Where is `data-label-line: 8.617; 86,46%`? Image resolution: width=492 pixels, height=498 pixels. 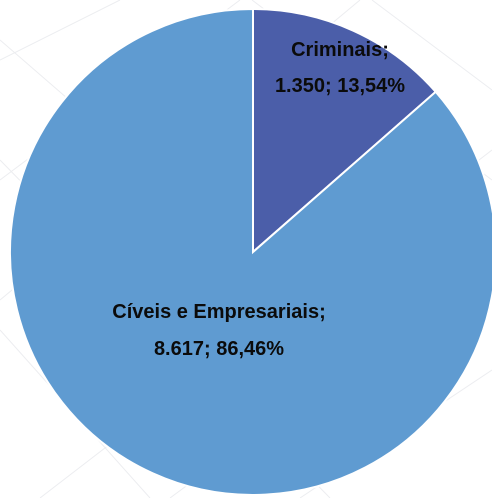
data-label-line: 8.617; 86,46% is located at coordinates (219, 349).